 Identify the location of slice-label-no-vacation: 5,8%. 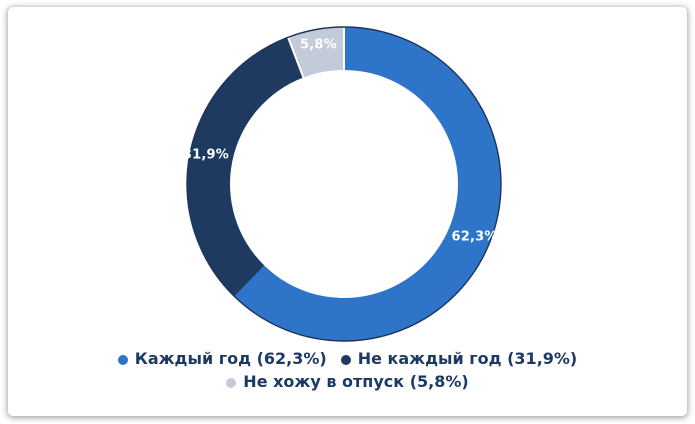
(318, 45).